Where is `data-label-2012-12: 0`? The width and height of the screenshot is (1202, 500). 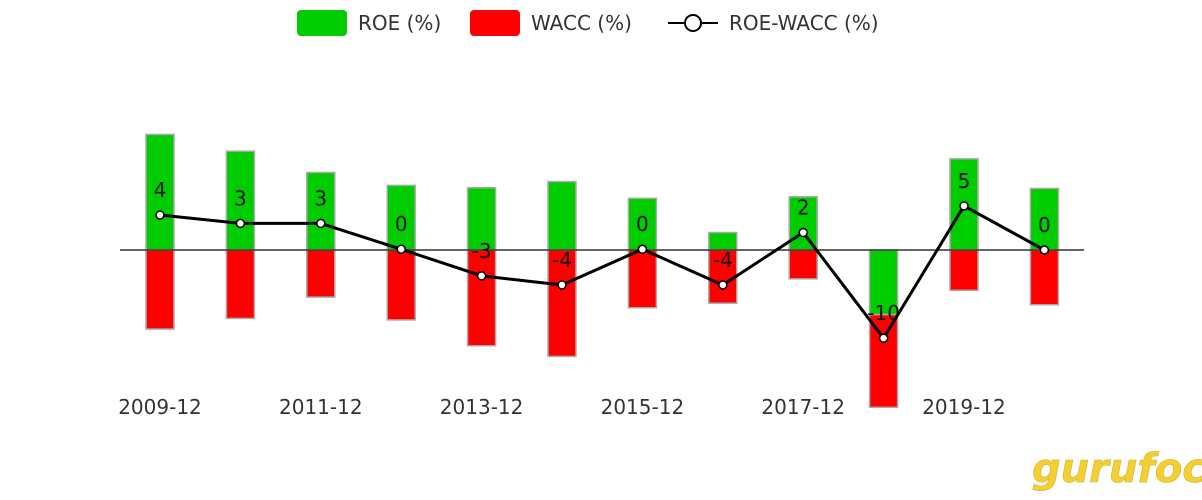
data-label-2012-12: 0 is located at coordinates (401, 224).